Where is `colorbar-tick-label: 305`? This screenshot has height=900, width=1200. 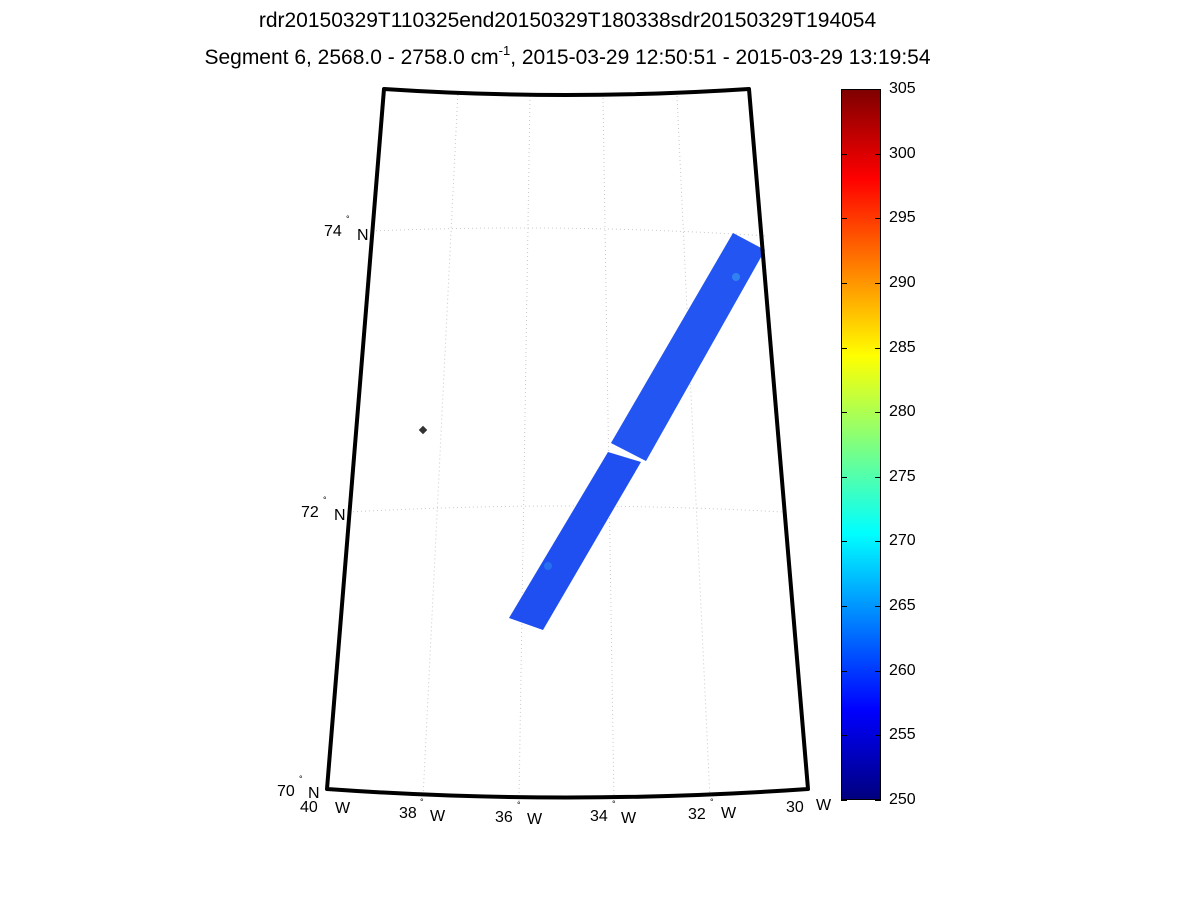 colorbar-tick-label: 305 is located at coordinates (902, 88).